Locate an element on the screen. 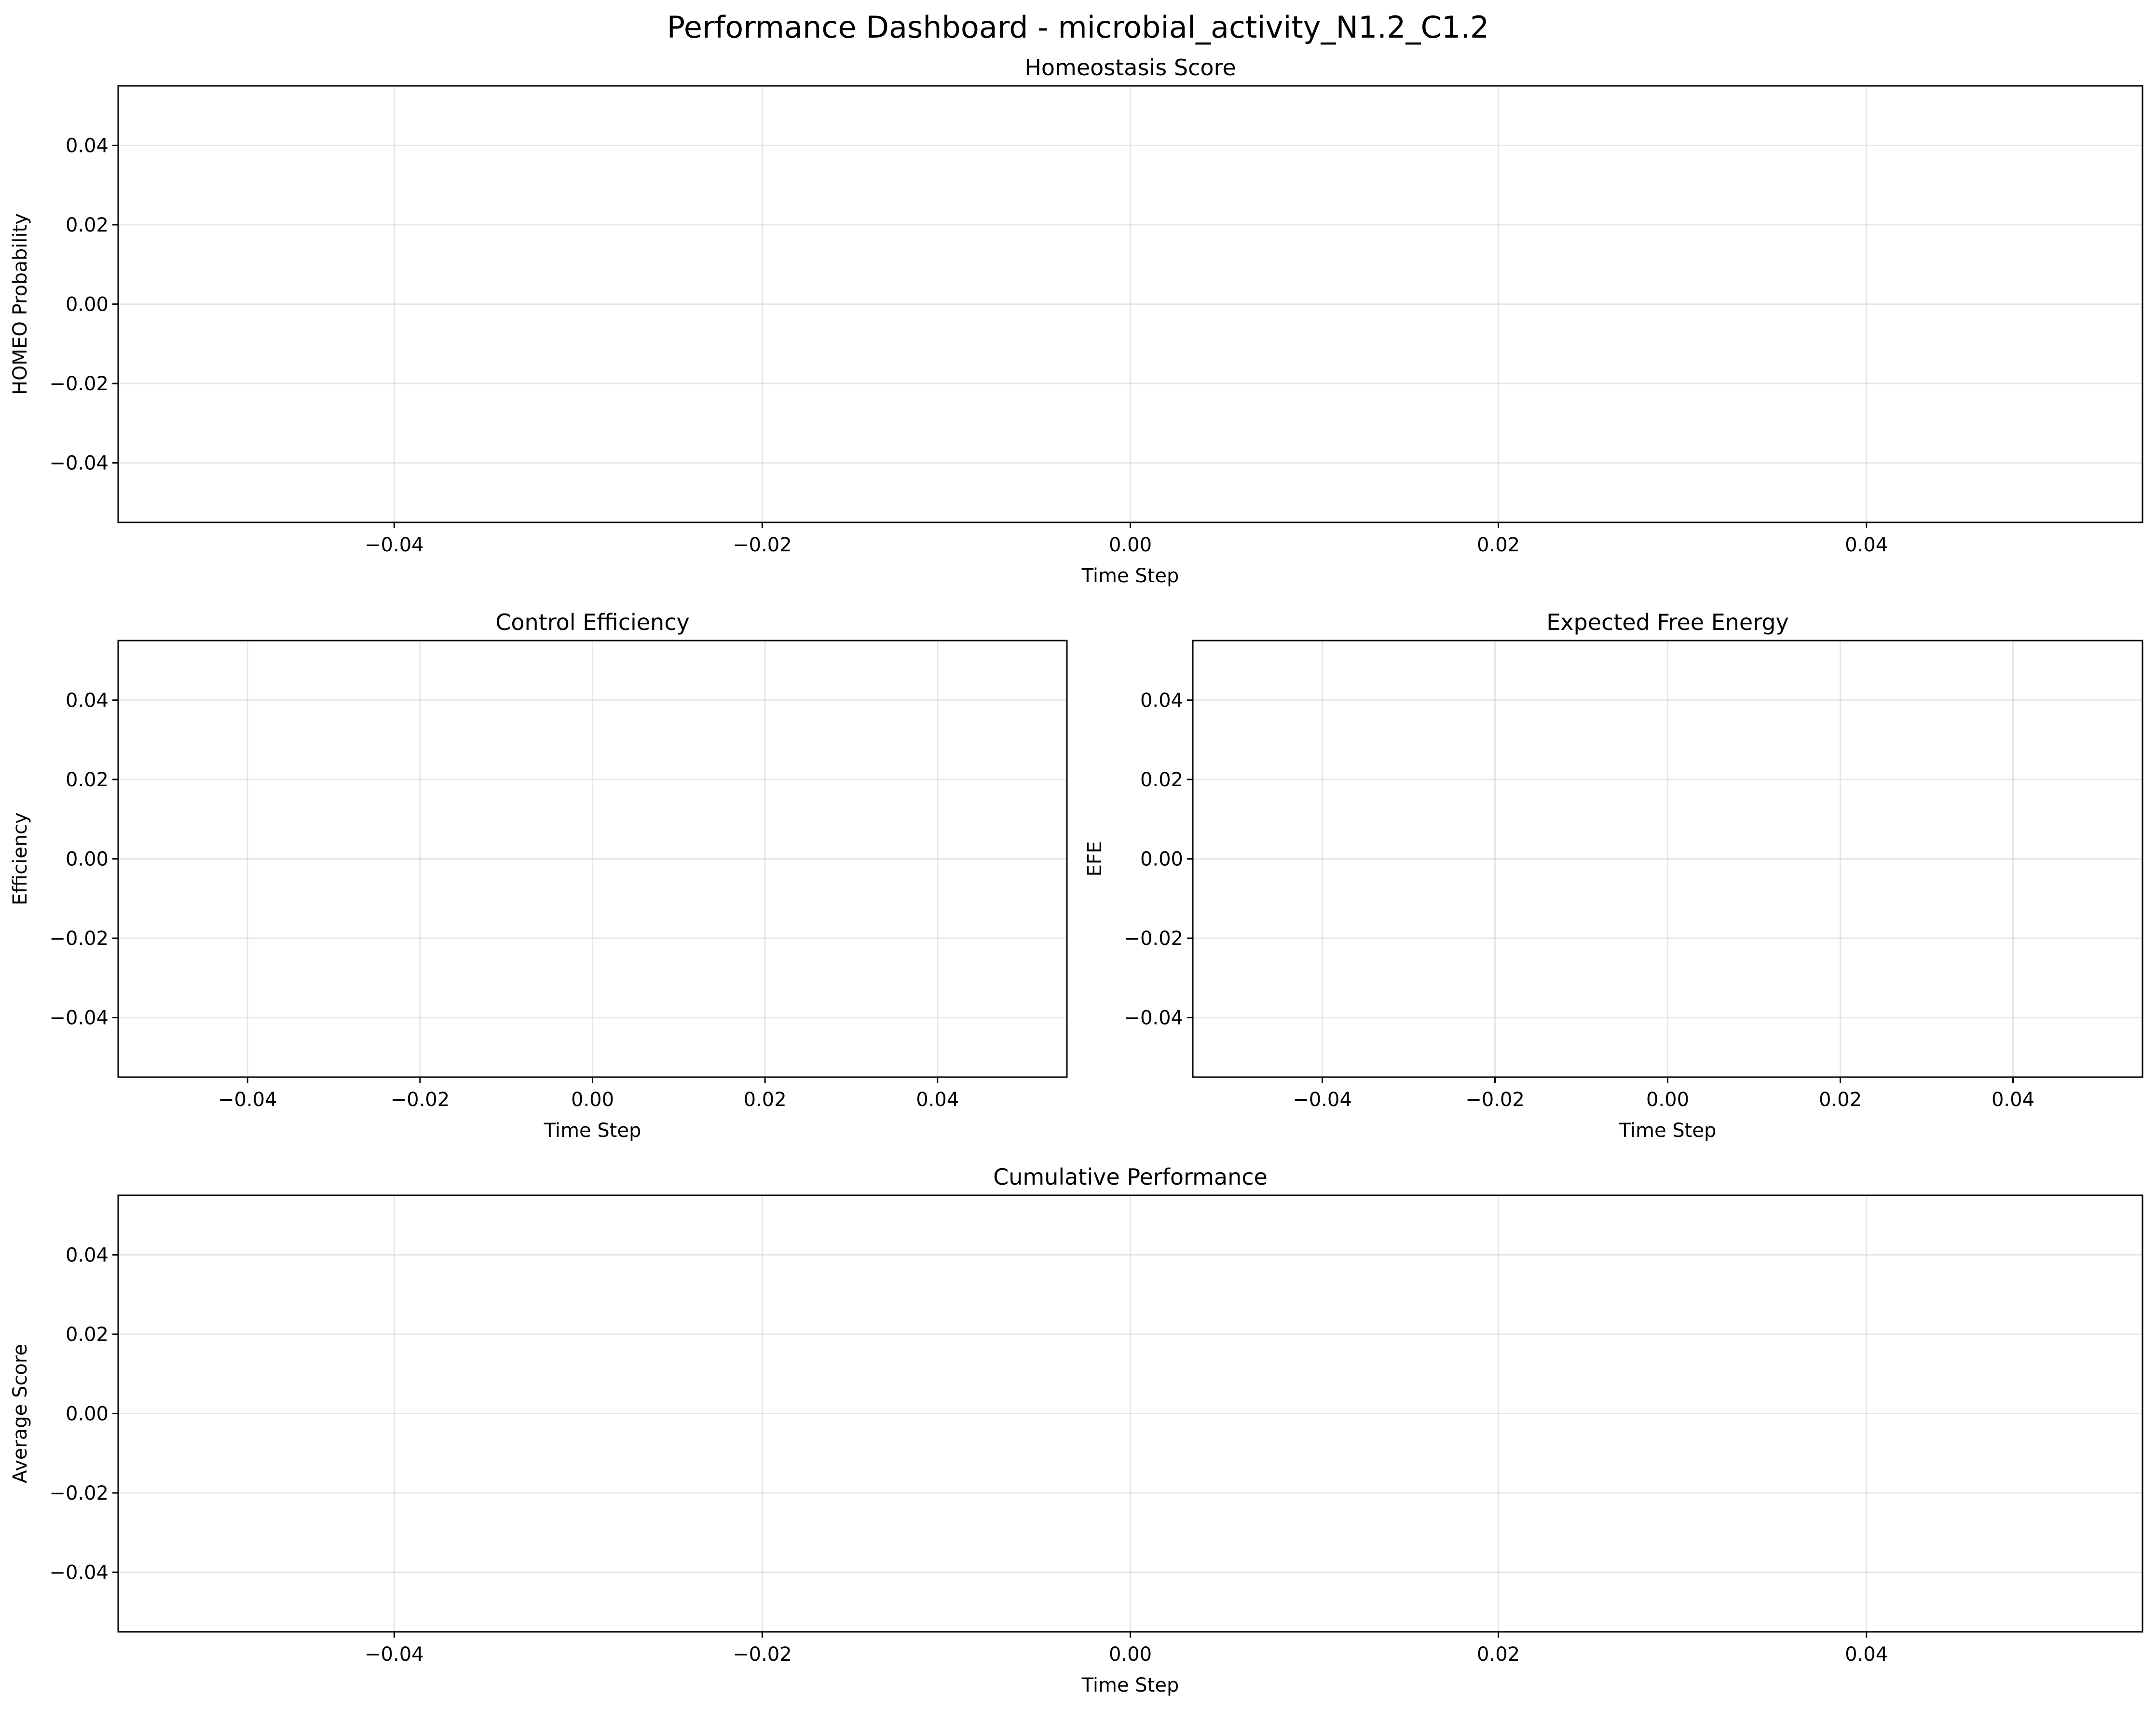  homeostasis-y-tick-label: 0.02 is located at coordinates (87, 225).